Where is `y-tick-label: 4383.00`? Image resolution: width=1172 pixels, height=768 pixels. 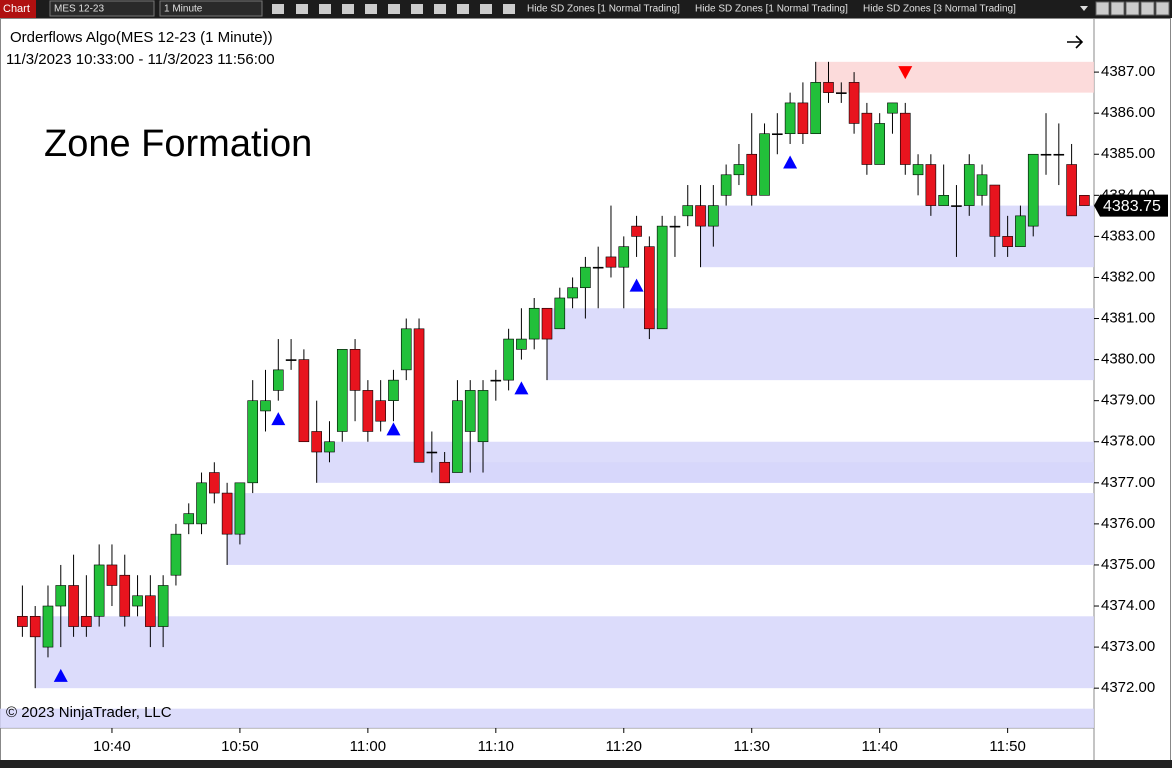 y-tick-label: 4383.00 is located at coordinates (1128, 235).